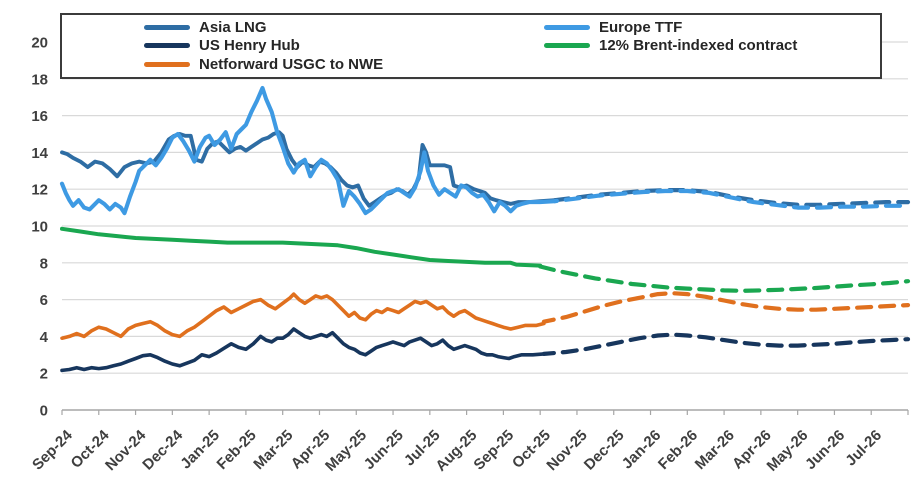 The image size is (924, 494). What do you see at coordinates (698, 46) in the screenshot?
I see `legend-label-brent-indexed: 12% Brent-indexed contract` at bounding box center [698, 46].